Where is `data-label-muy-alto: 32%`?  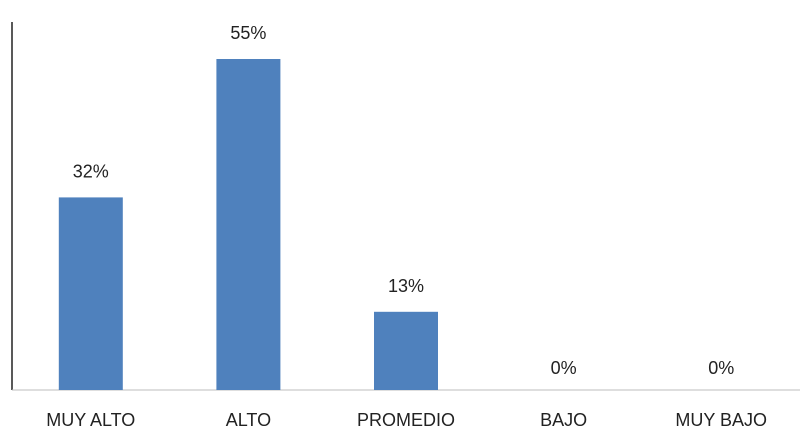
data-label-muy-alto: 32% is located at coordinates (91, 171).